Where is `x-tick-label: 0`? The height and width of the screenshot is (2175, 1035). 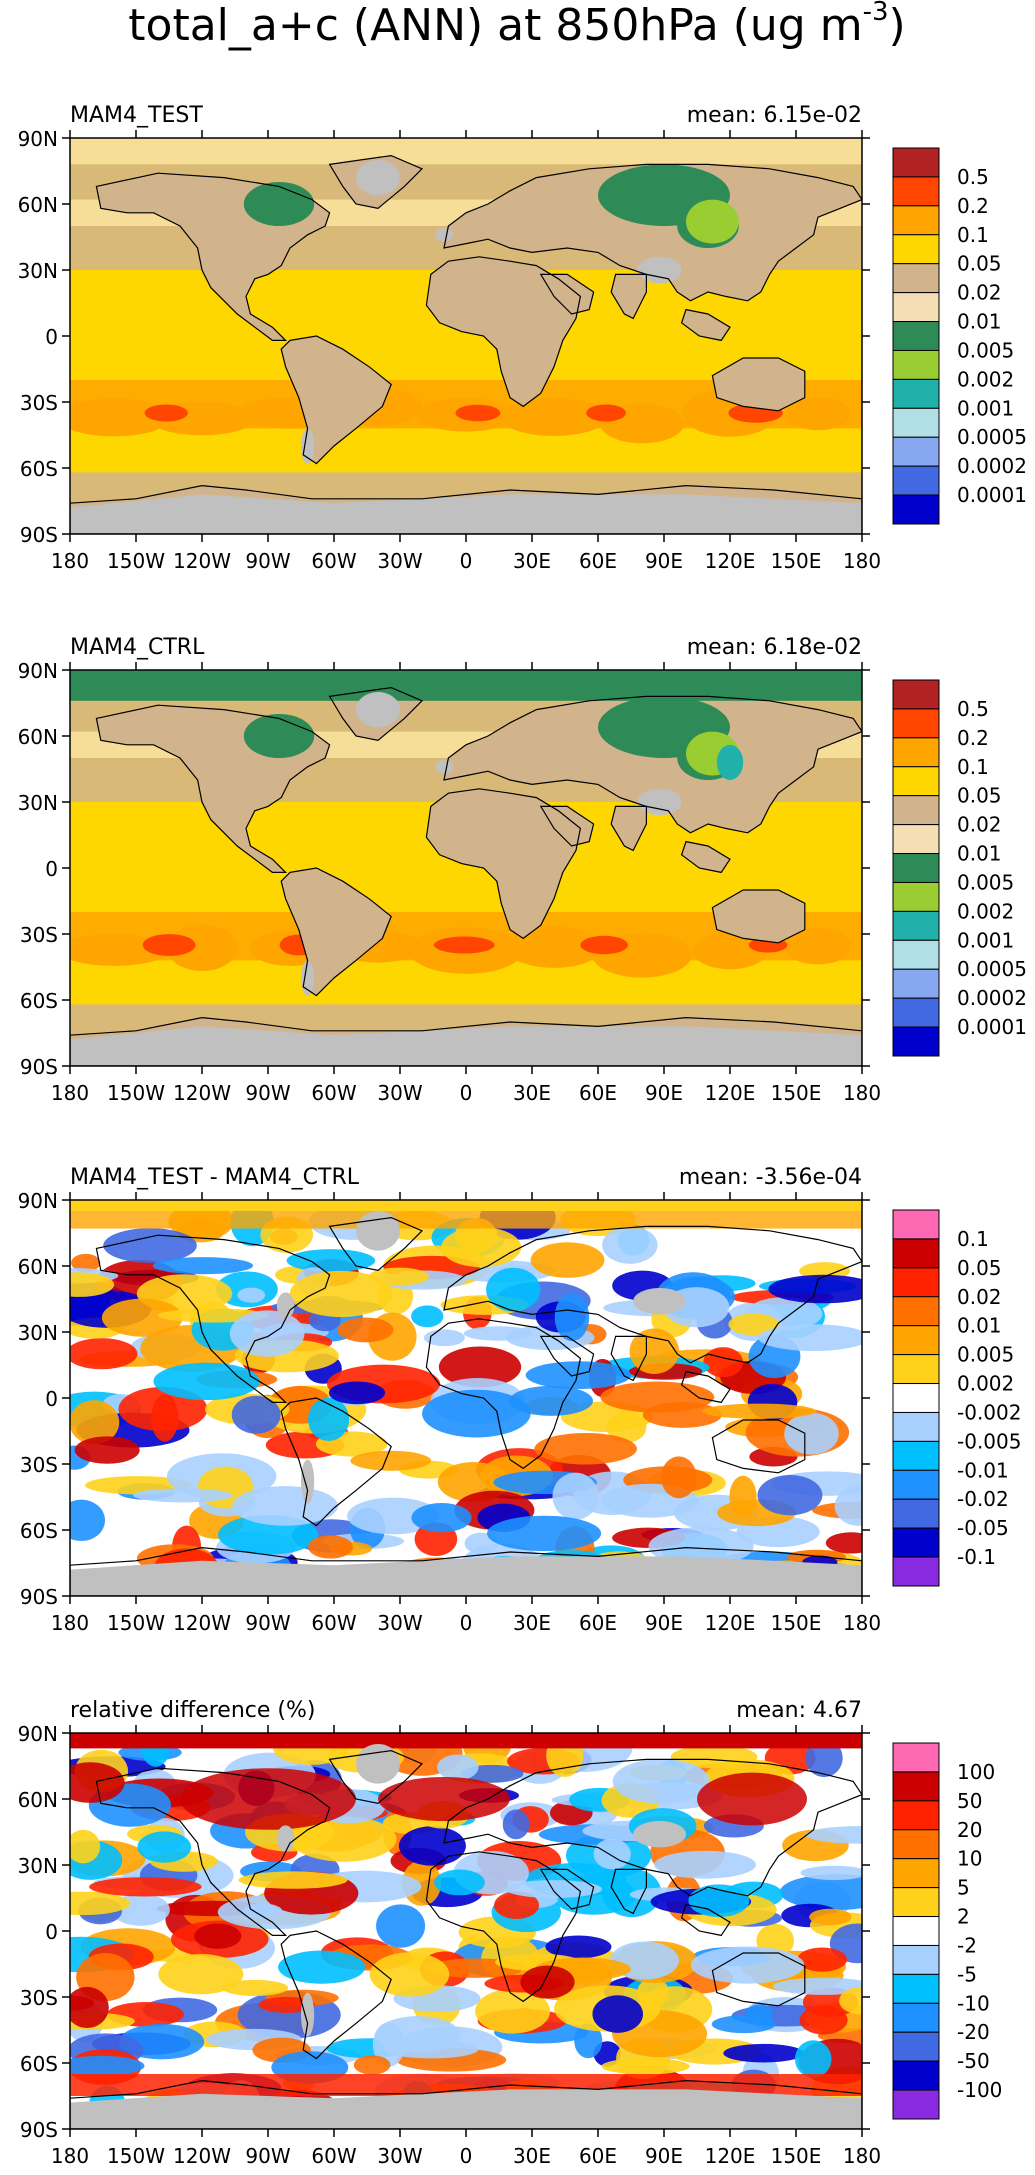 x-tick-label: 0 is located at coordinates (466, 561).